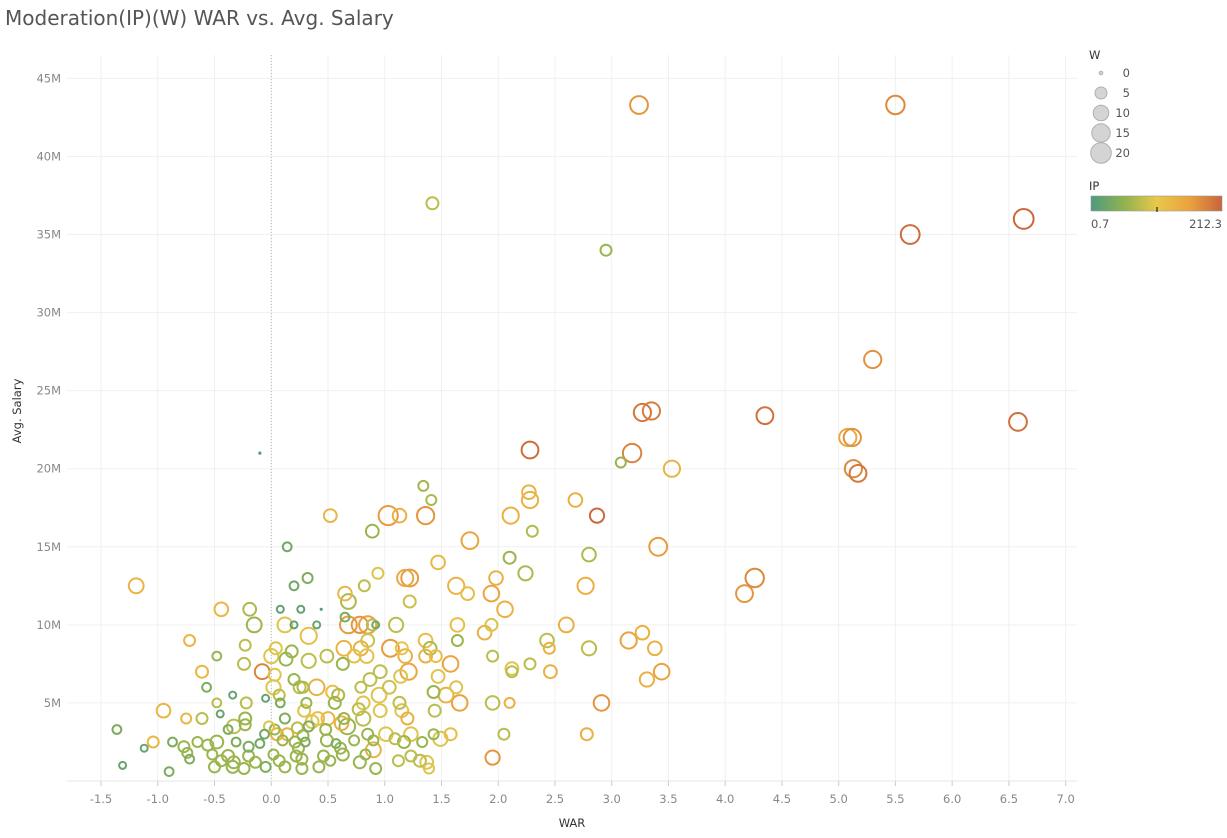  What do you see at coordinates (17, 410) in the screenshot?
I see `y-axis-title: Avg. Salary` at bounding box center [17, 410].